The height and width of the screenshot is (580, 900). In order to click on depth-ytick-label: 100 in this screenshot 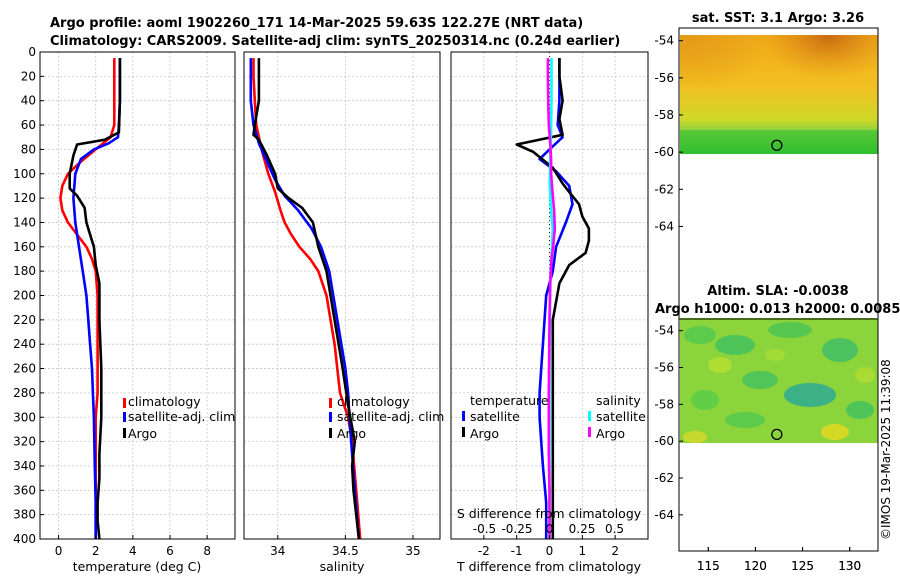, I will do `click(24, 174)`.